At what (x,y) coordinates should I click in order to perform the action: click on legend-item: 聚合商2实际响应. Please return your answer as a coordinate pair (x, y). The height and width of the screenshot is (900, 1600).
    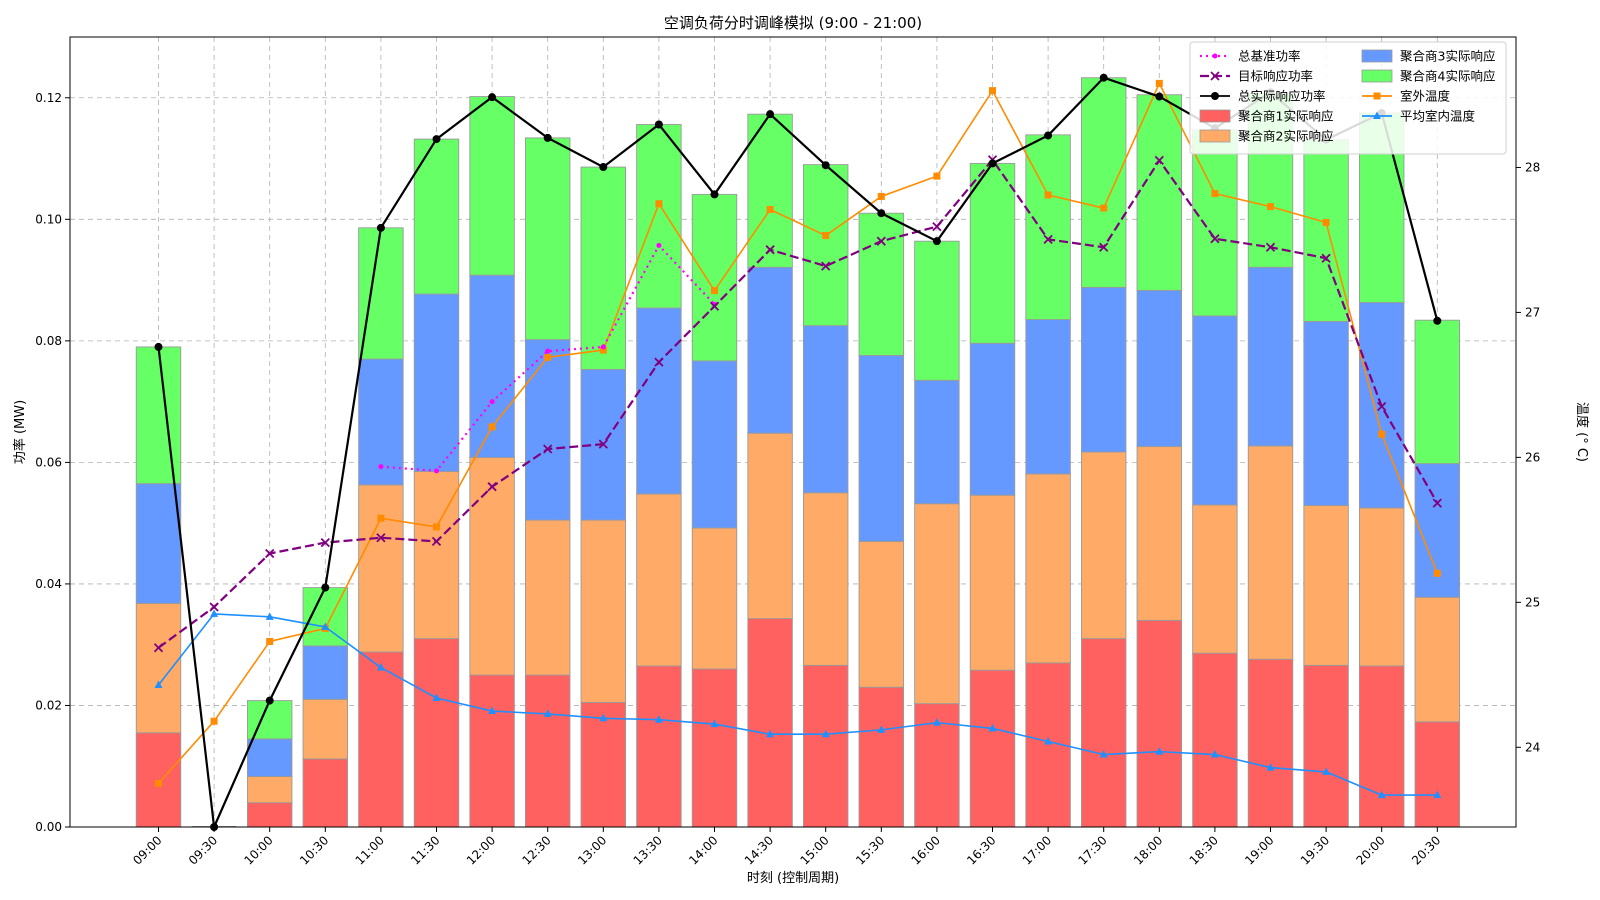
    Looking at the image, I should click on (1266, 136).